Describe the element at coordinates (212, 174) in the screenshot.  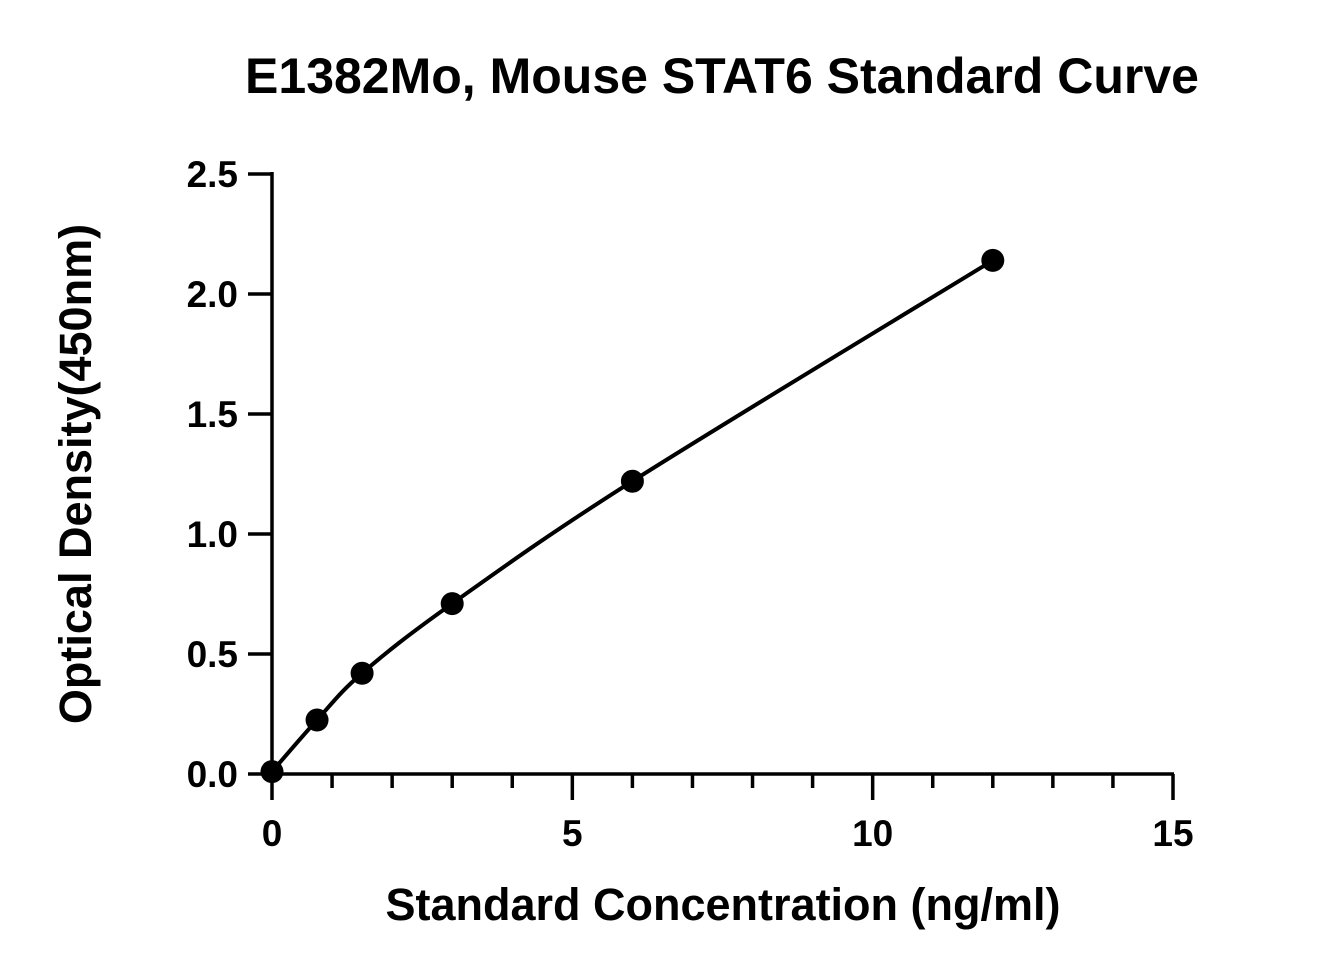
I see `y-tick-label: 2.5` at that location.